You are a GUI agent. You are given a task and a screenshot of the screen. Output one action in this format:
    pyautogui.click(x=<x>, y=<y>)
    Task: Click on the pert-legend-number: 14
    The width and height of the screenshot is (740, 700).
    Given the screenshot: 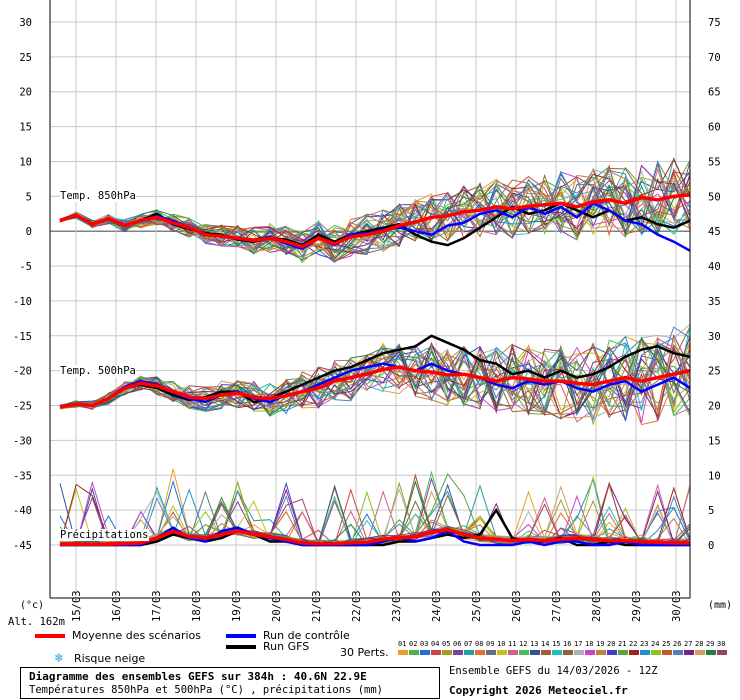 What is the action you would take?
    pyautogui.click(x=545, y=644)
    